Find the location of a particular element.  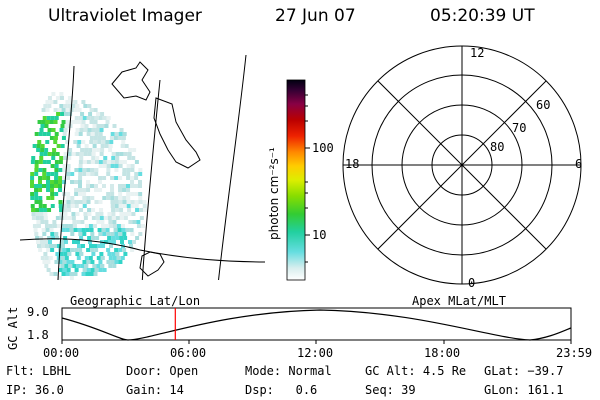

footer-glat: GLat: −39.7 is located at coordinates (524, 371).